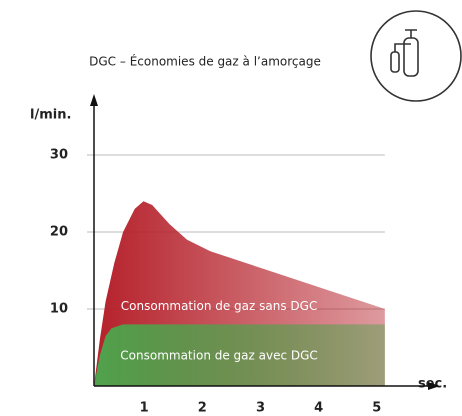  Describe the element at coordinates (94, 100) in the screenshot. I see `y-axis-arrow` at that location.